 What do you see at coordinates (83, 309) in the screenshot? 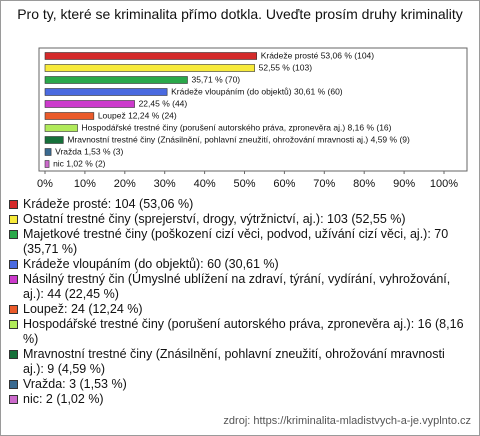
I see `legend-label: Loupež: 24 (12,24 %)` at bounding box center [83, 309].